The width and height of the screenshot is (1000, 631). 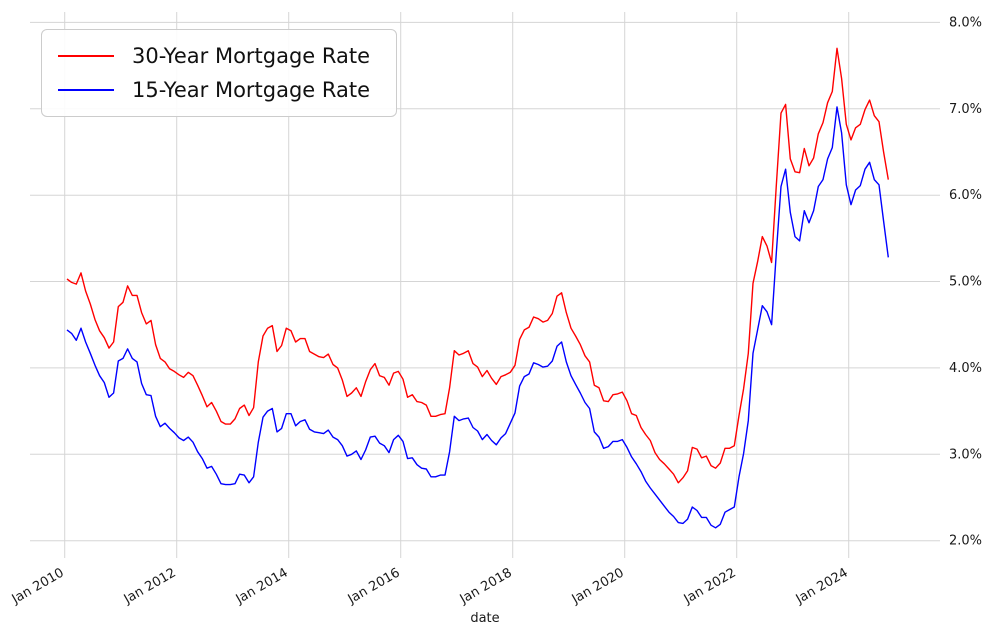 What do you see at coordinates (965, 195) in the screenshot?
I see `svg-text: 6.0%` at bounding box center [965, 195].